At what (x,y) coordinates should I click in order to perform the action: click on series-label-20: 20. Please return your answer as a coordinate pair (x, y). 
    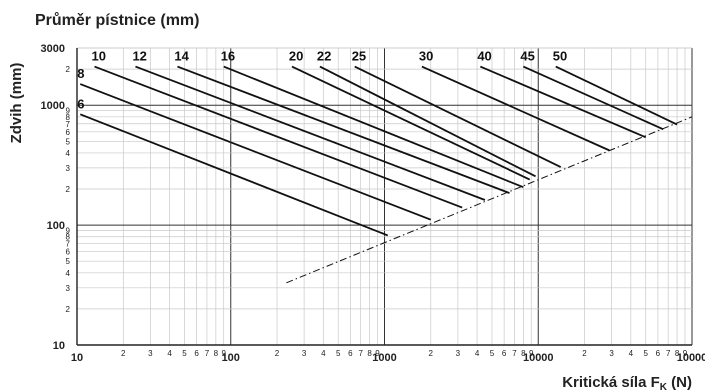
    Looking at the image, I should click on (296, 56).